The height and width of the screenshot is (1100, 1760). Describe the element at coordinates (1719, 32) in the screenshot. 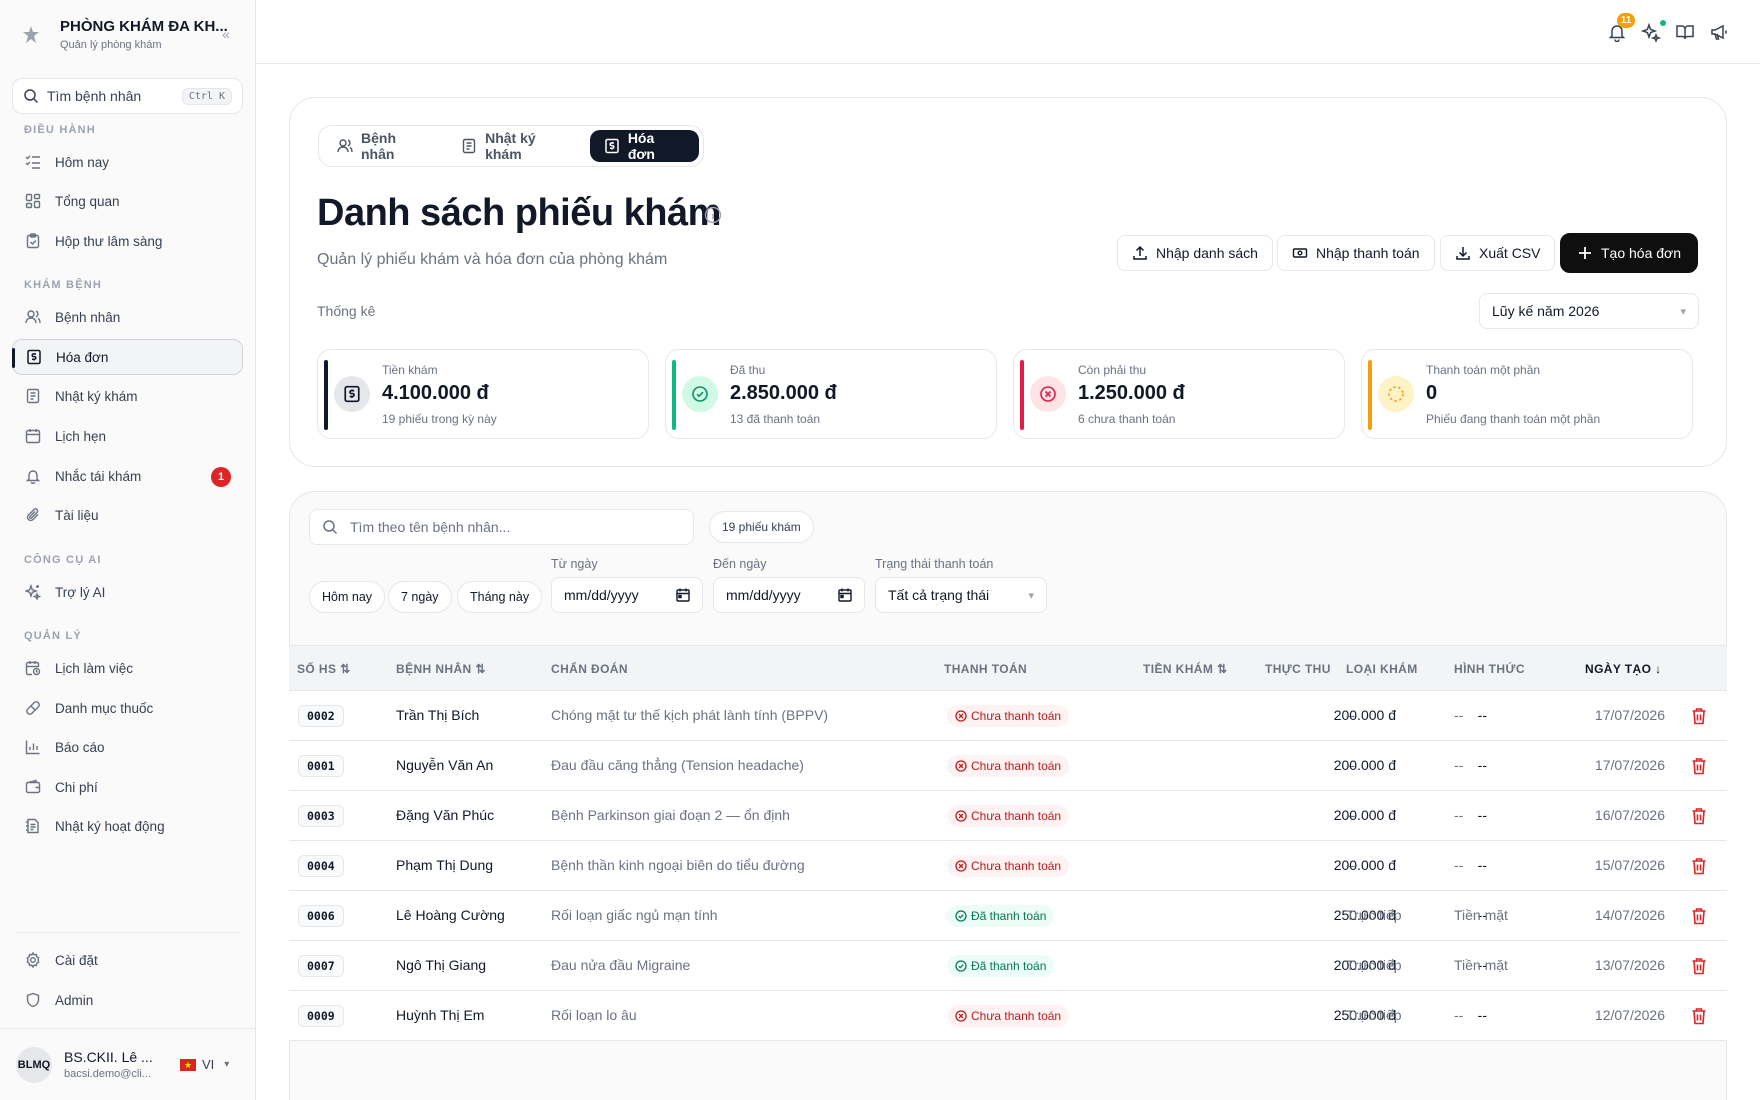

I see `megaphone-icon` at that location.